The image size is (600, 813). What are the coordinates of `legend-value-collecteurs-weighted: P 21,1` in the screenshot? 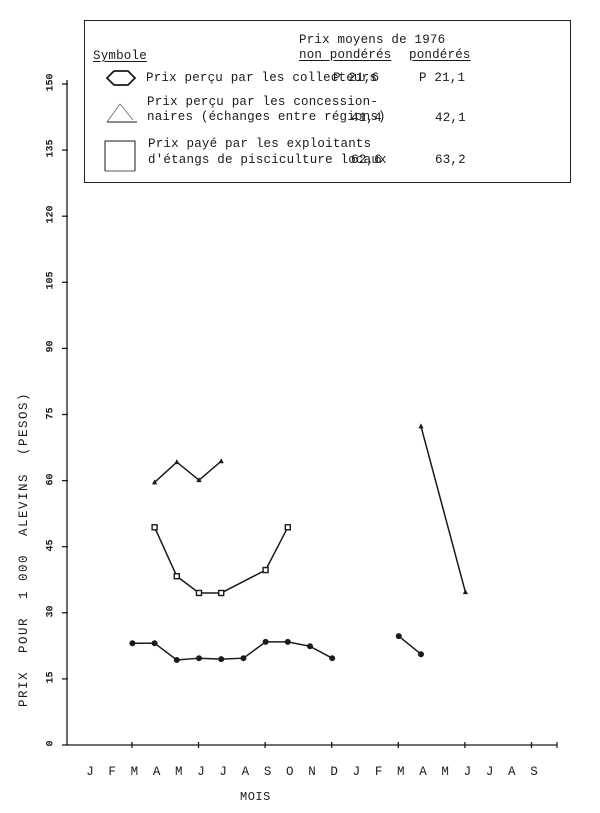 It's located at (442, 78).